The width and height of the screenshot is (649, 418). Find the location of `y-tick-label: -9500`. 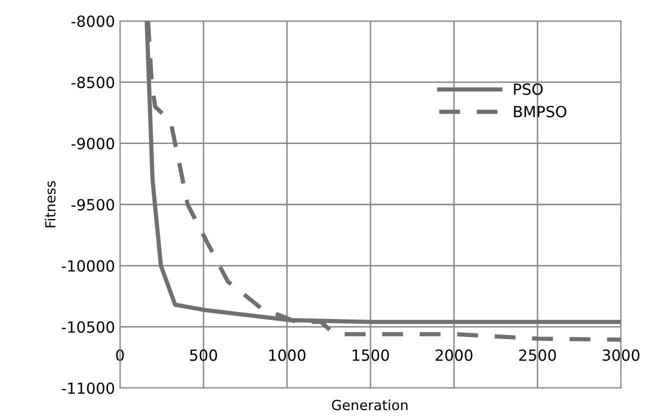

y-tick-label: -9500 is located at coordinates (92, 204).